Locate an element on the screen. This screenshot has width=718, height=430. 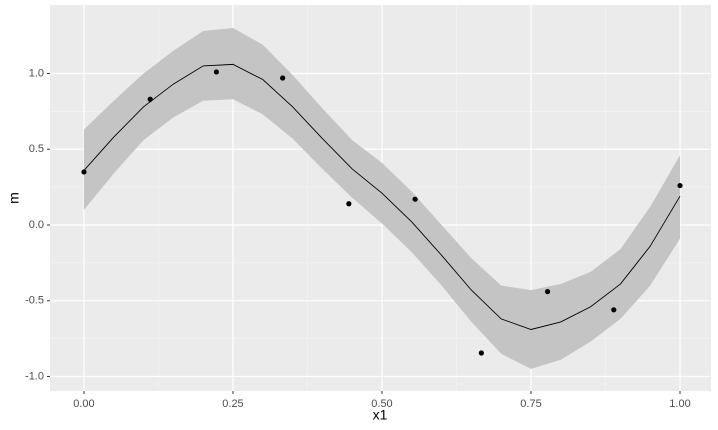
x-tick-label: 1.00 is located at coordinates (679, 404).